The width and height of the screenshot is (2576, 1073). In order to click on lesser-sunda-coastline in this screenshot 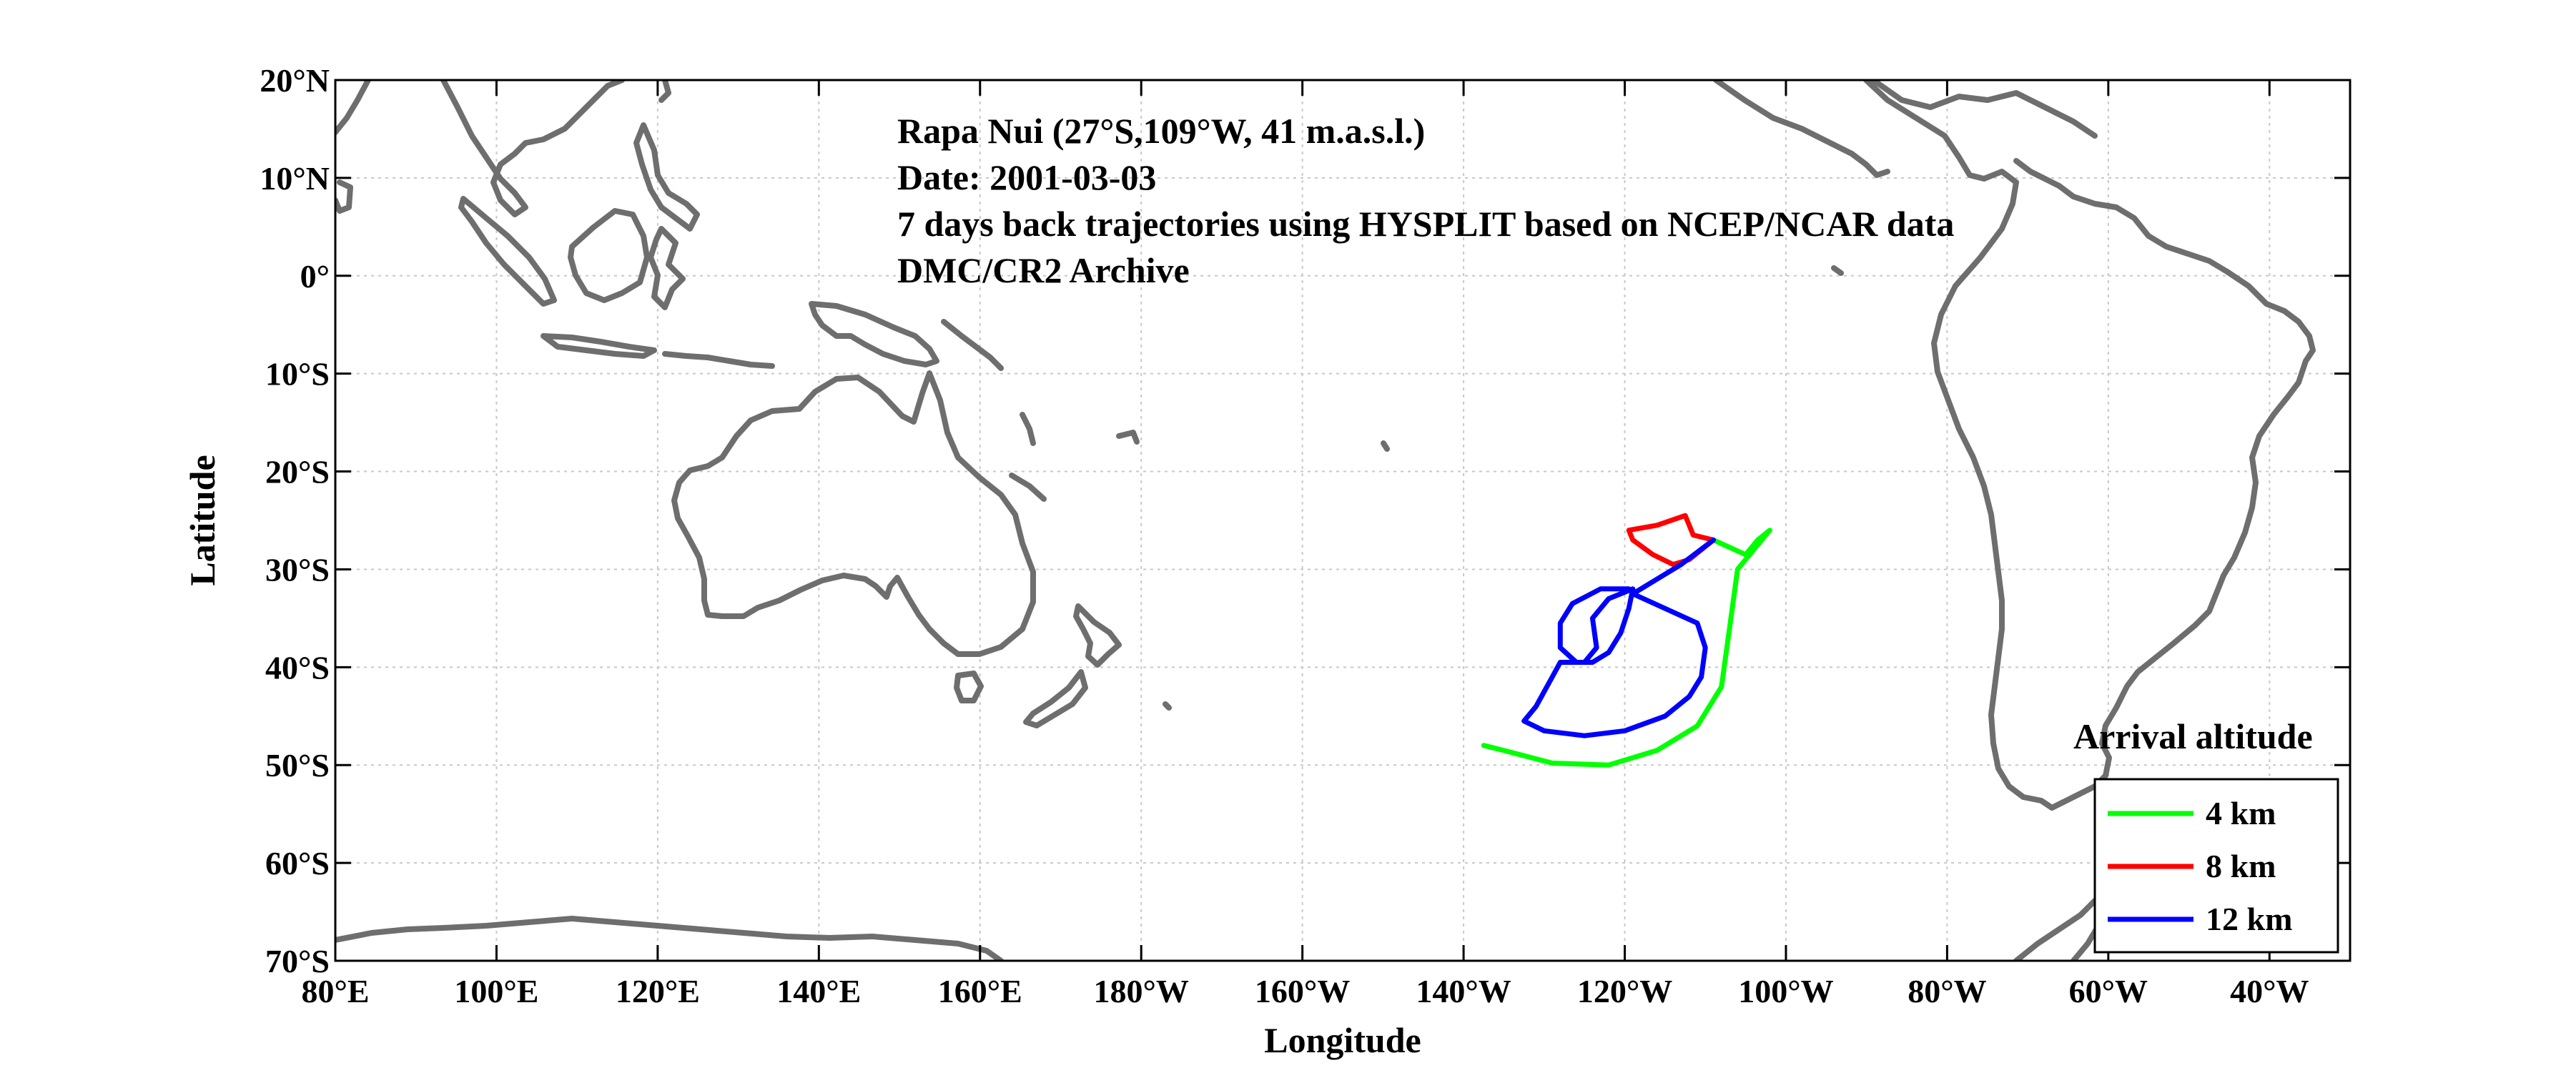, I will do `click(718, 360)`.